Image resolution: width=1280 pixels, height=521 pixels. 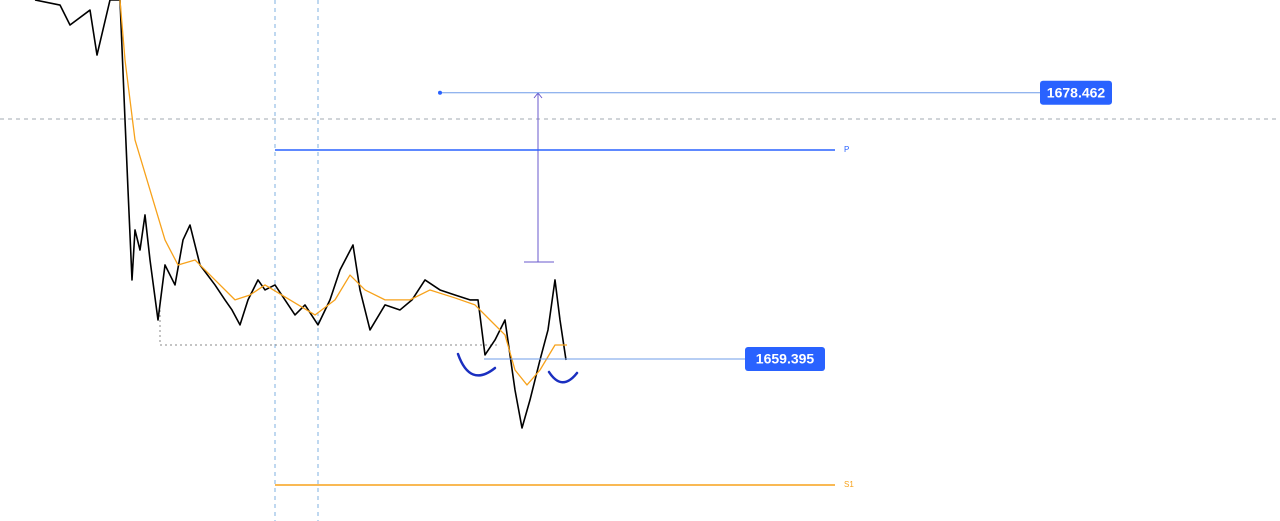 I want to click on anchor-dot, so click(x=440, y=92).